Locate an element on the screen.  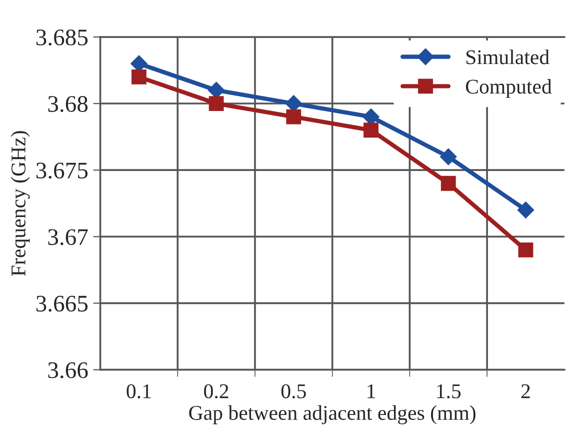
x-tick-label: 0.5 is located at coordinates (293, 391).